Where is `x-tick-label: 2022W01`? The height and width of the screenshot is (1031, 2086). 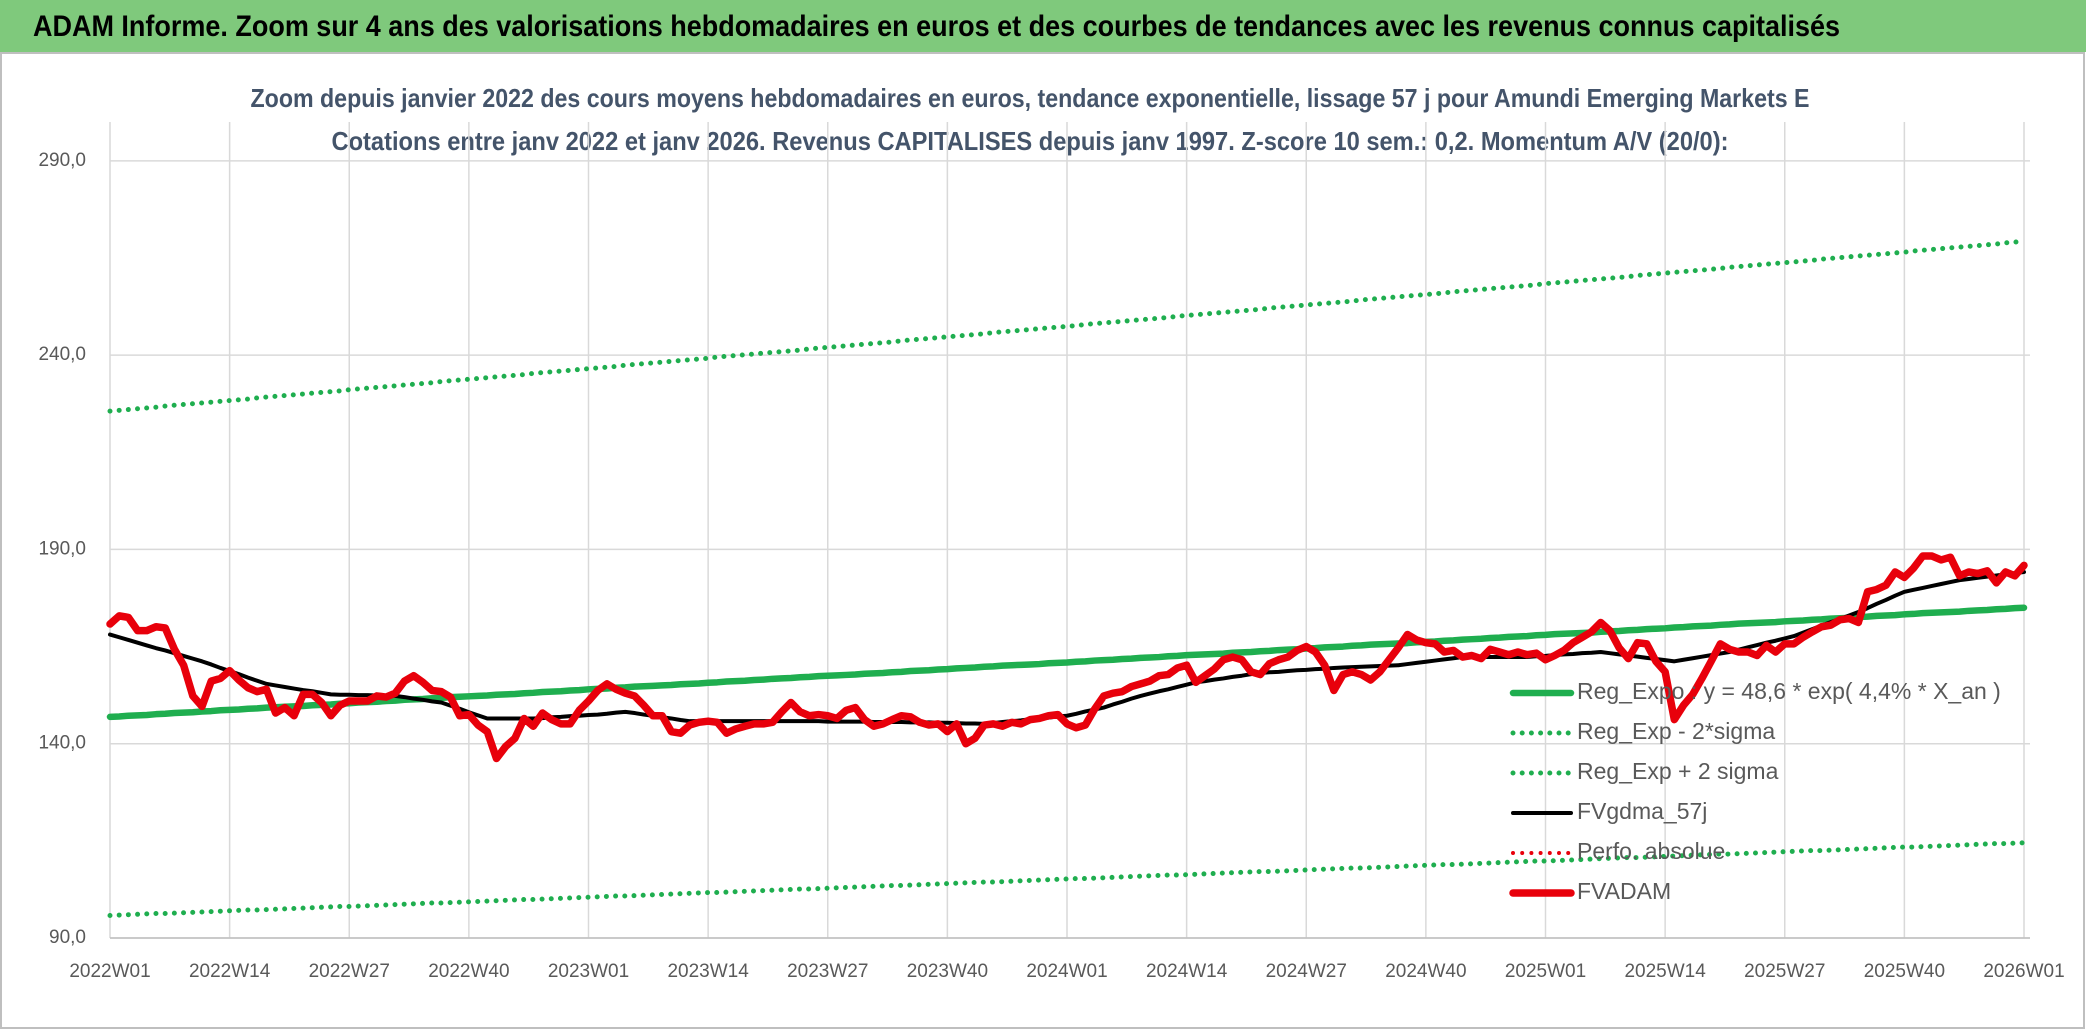 x-tick-label: 2022W01 is located at coordinates (109, 971).